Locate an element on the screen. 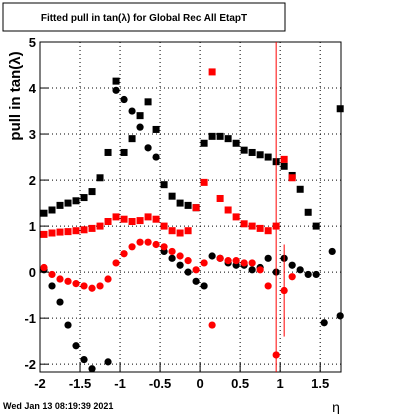 This screenshot has width=400, height=414. y-tick-label: 5 is located at coordinates (32, 42).